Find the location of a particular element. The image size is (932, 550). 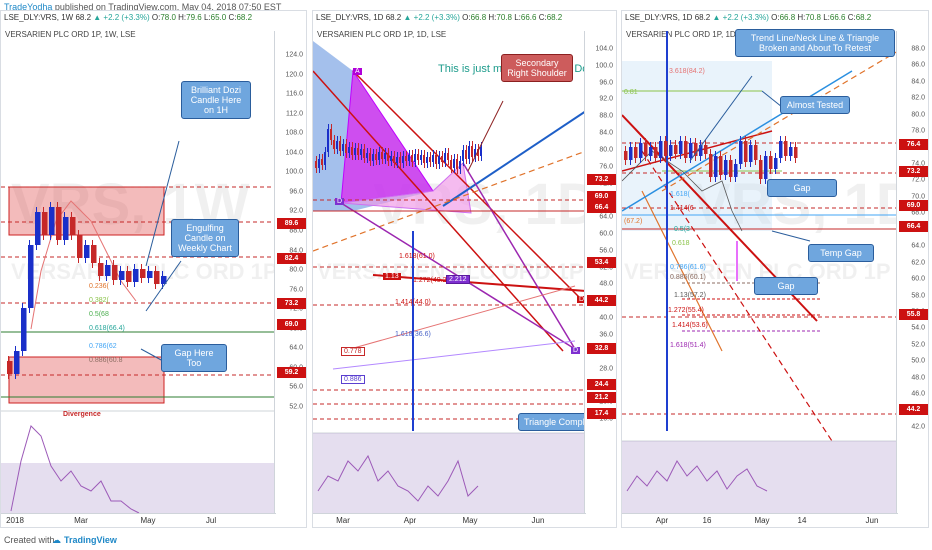

supply-zone is located at coordinates (86, 211).